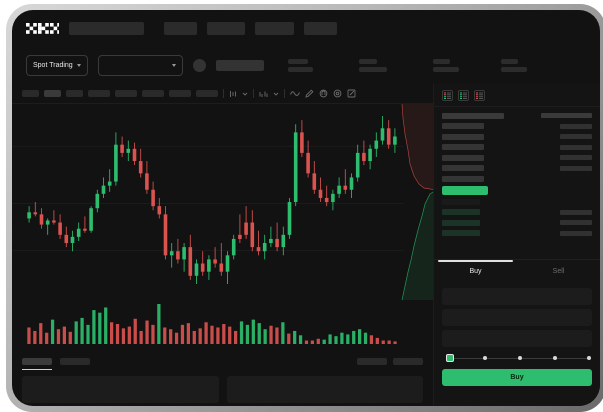  What do you see at coordinates (475, 271) in the screenshot?
I see `tab-buy: Buy` at bounding box center [475, 271].